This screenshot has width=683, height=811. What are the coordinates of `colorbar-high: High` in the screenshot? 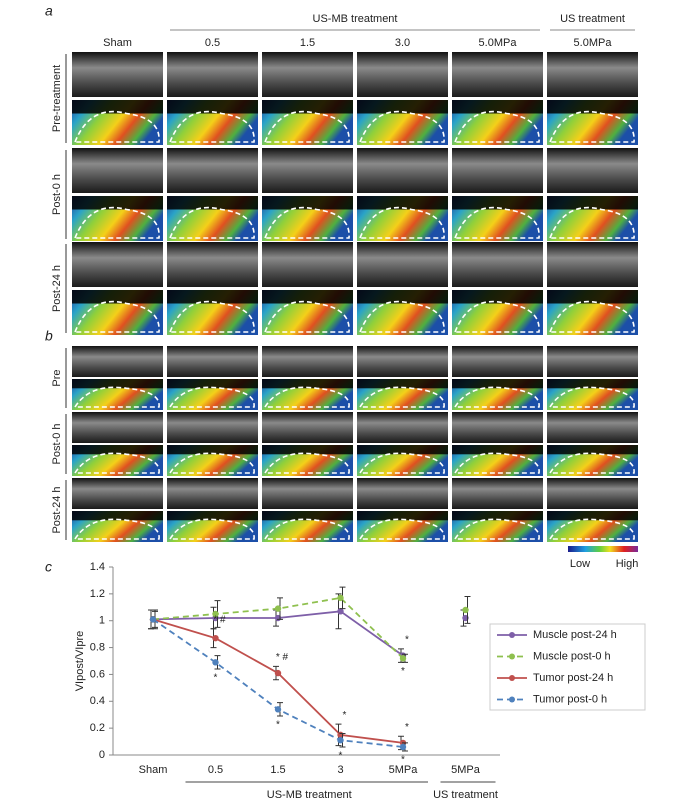 It's located at (627, 564).